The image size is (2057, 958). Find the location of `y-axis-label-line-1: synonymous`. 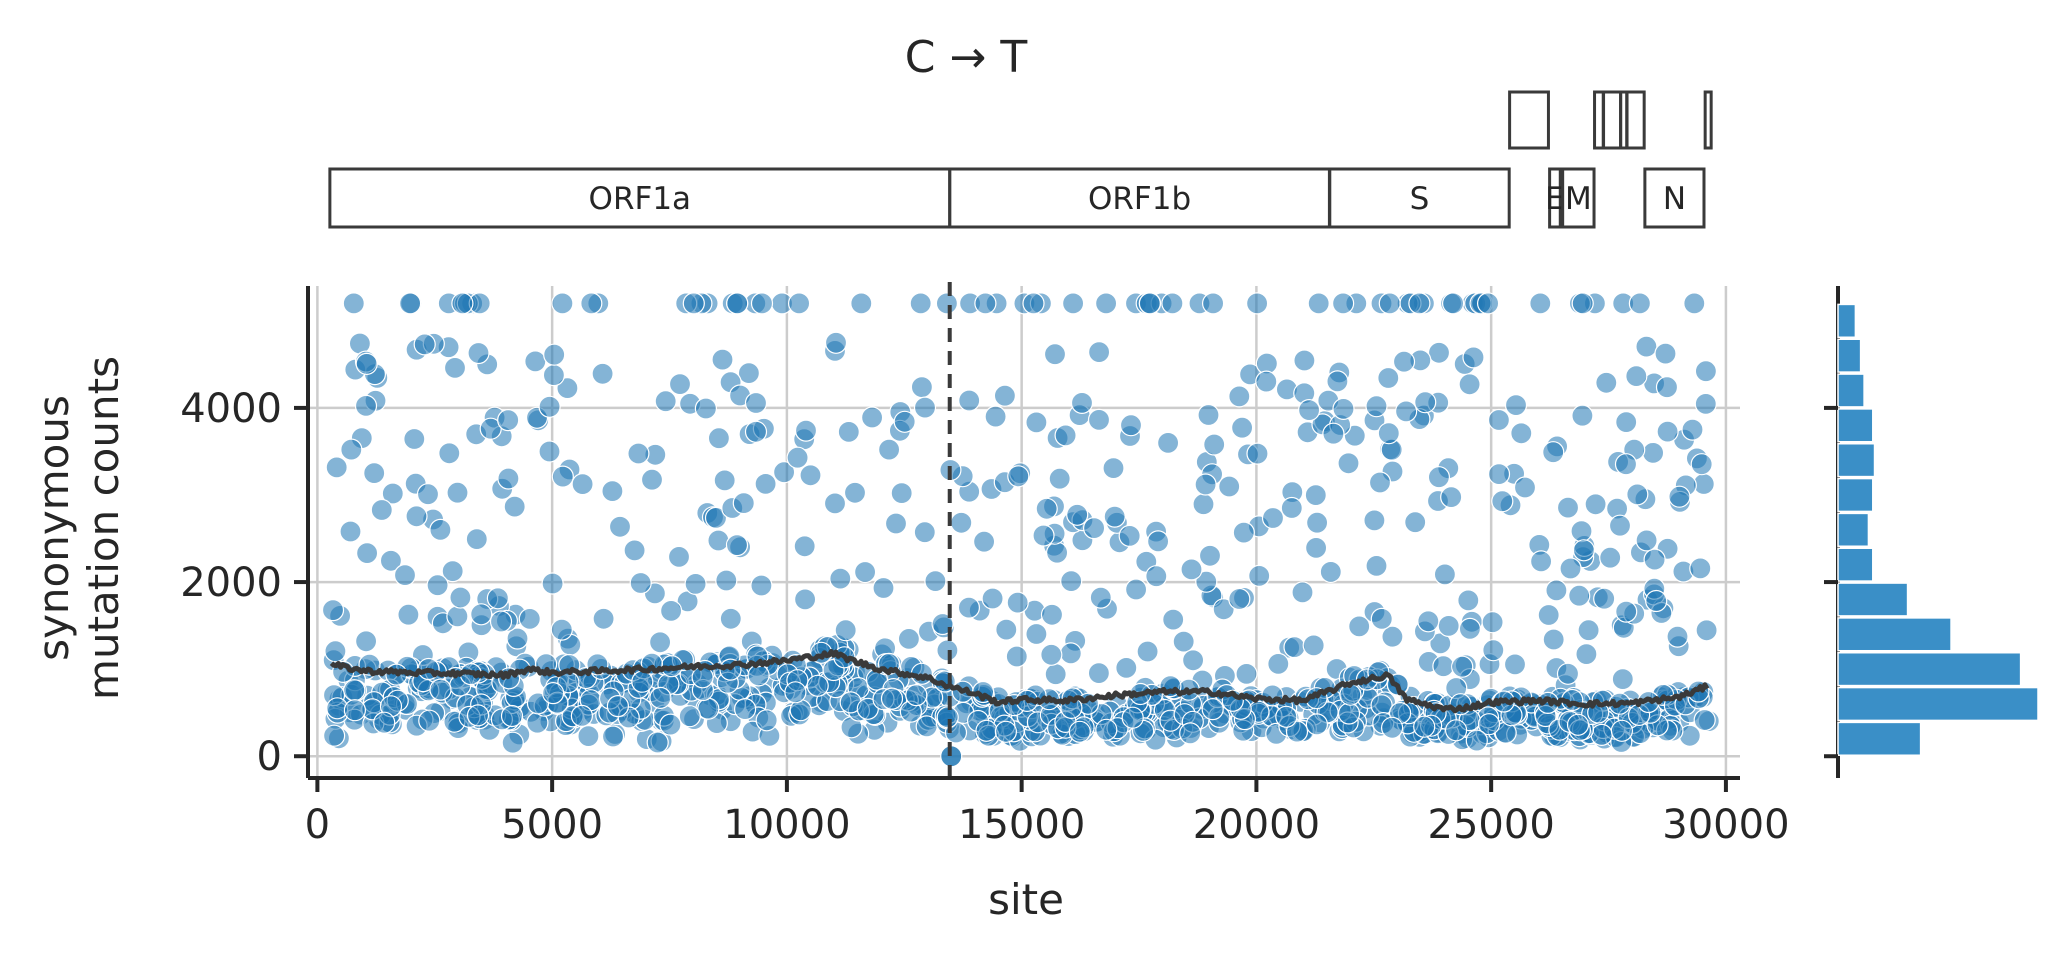

y-axis-label-line-1: synonymous is located at coordinates (53, 528).